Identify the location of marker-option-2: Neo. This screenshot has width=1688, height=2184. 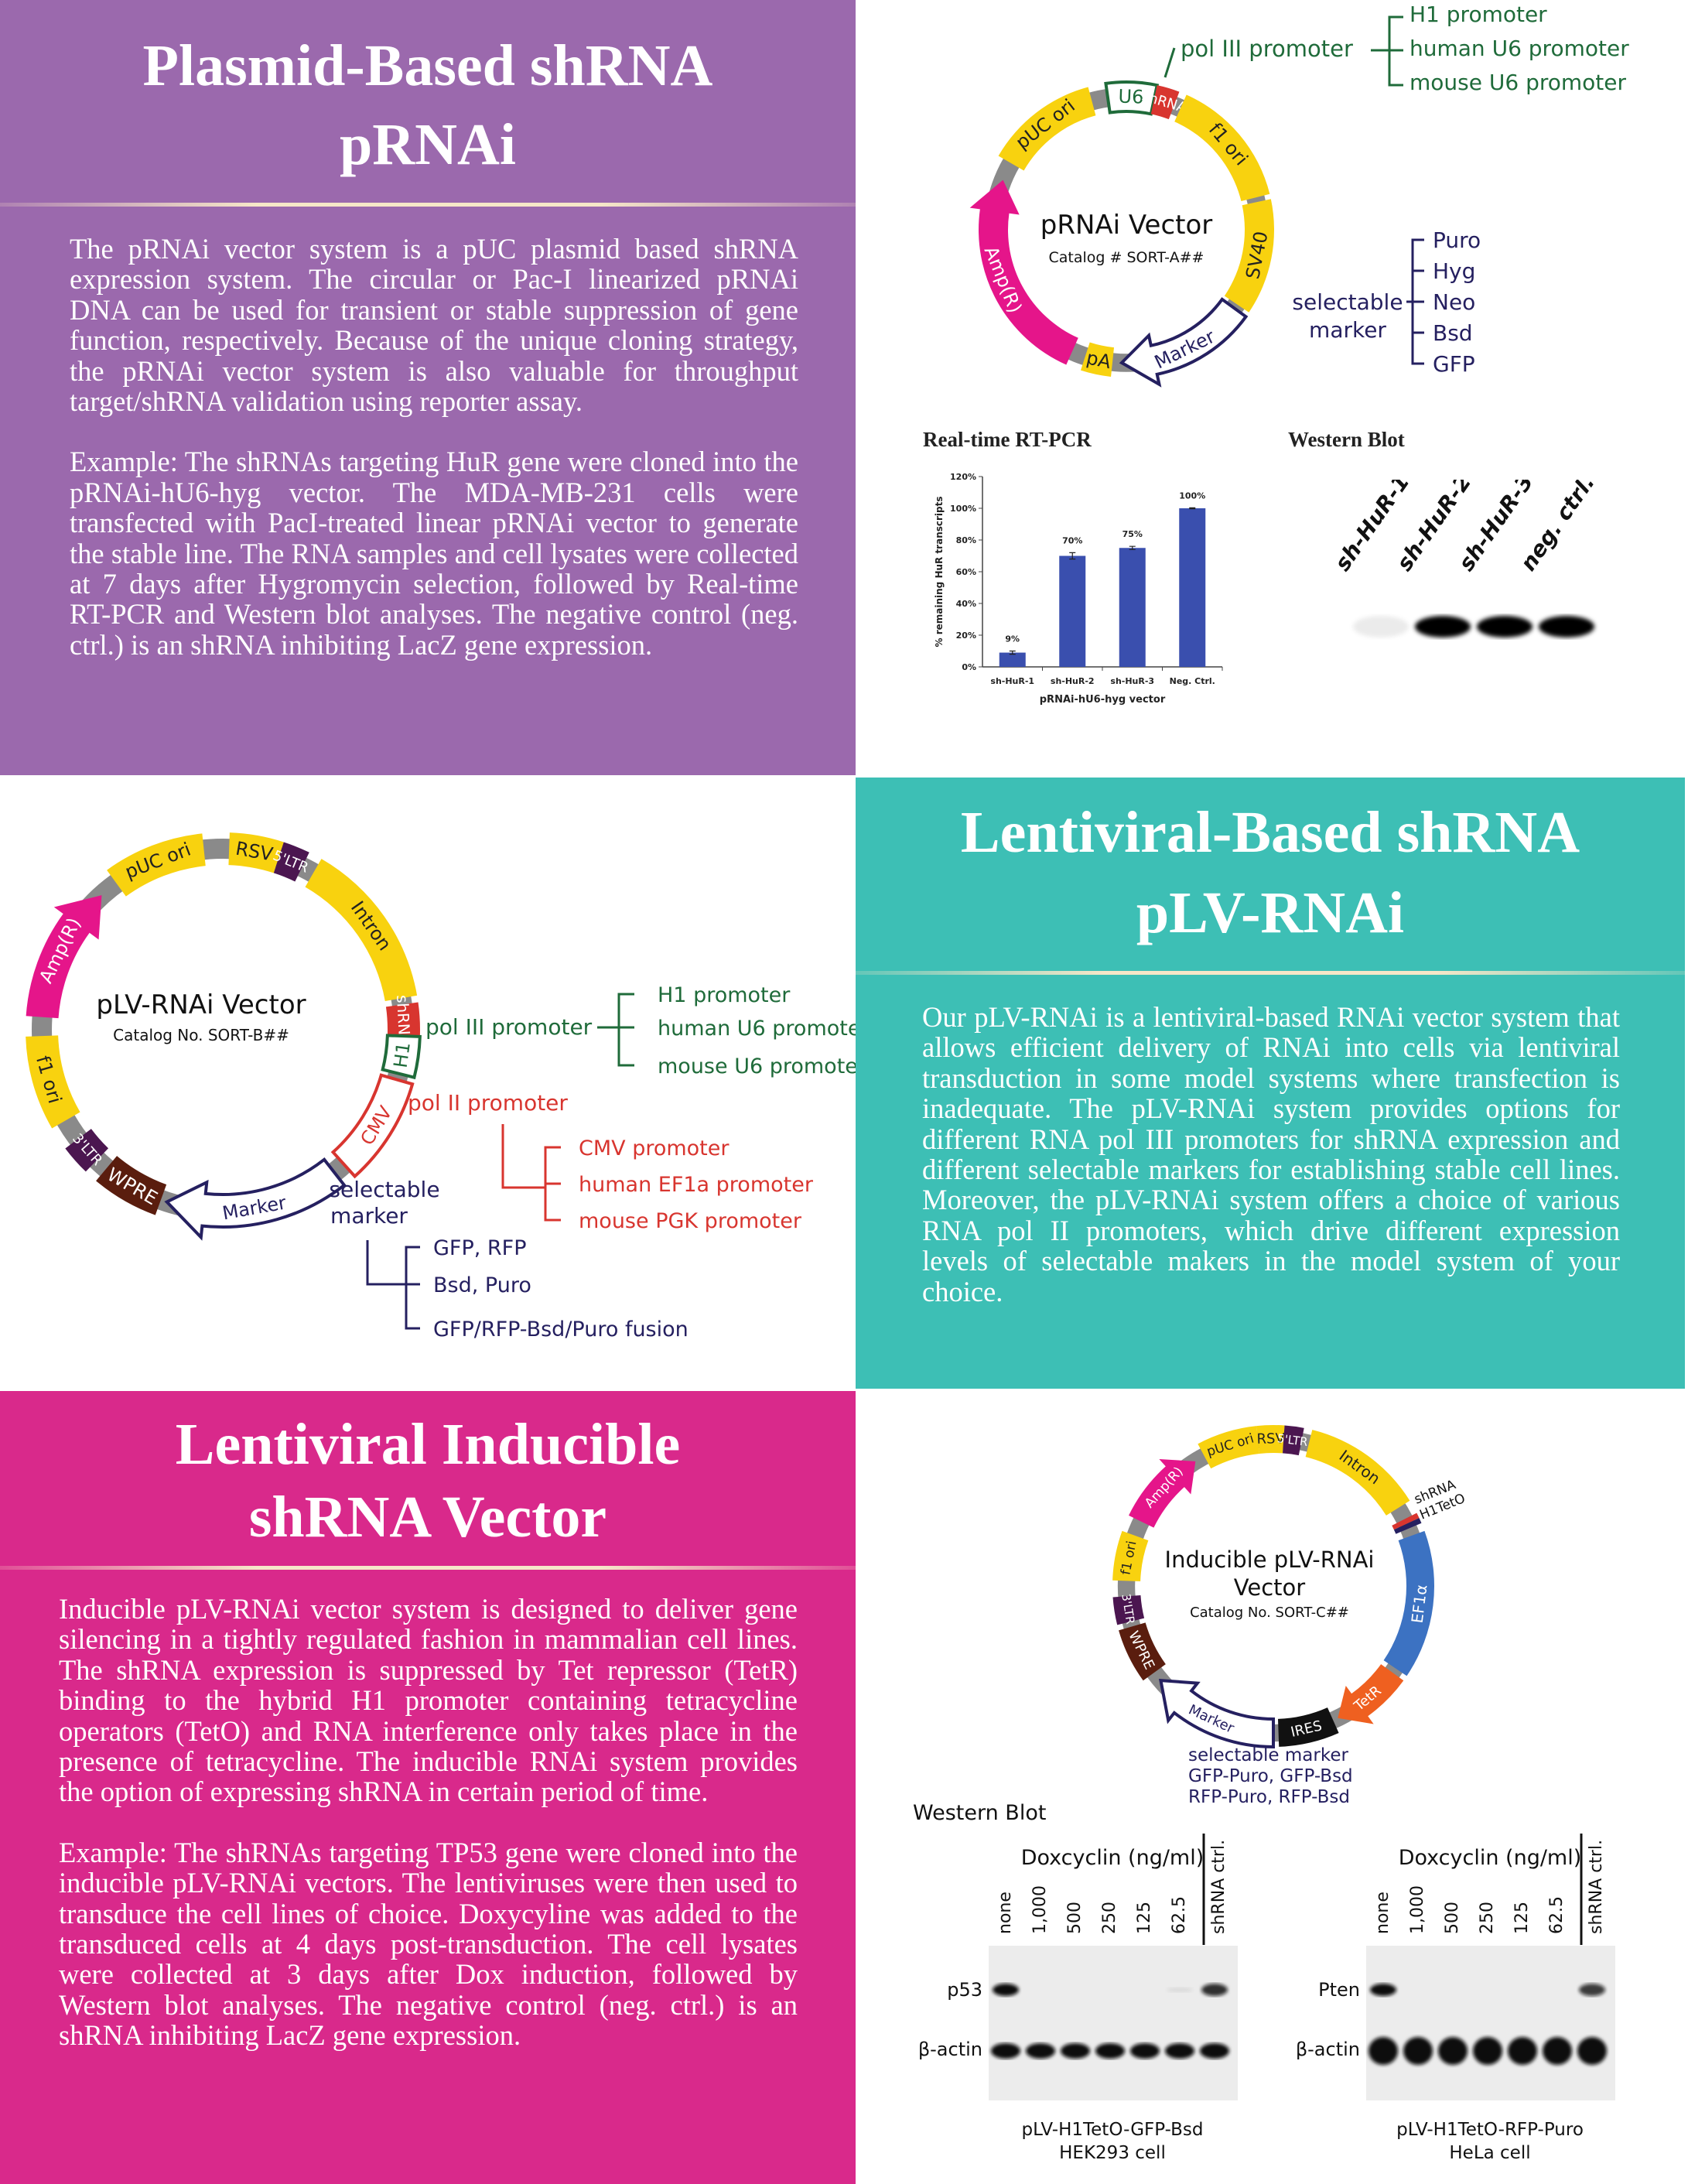
(1454, 302).